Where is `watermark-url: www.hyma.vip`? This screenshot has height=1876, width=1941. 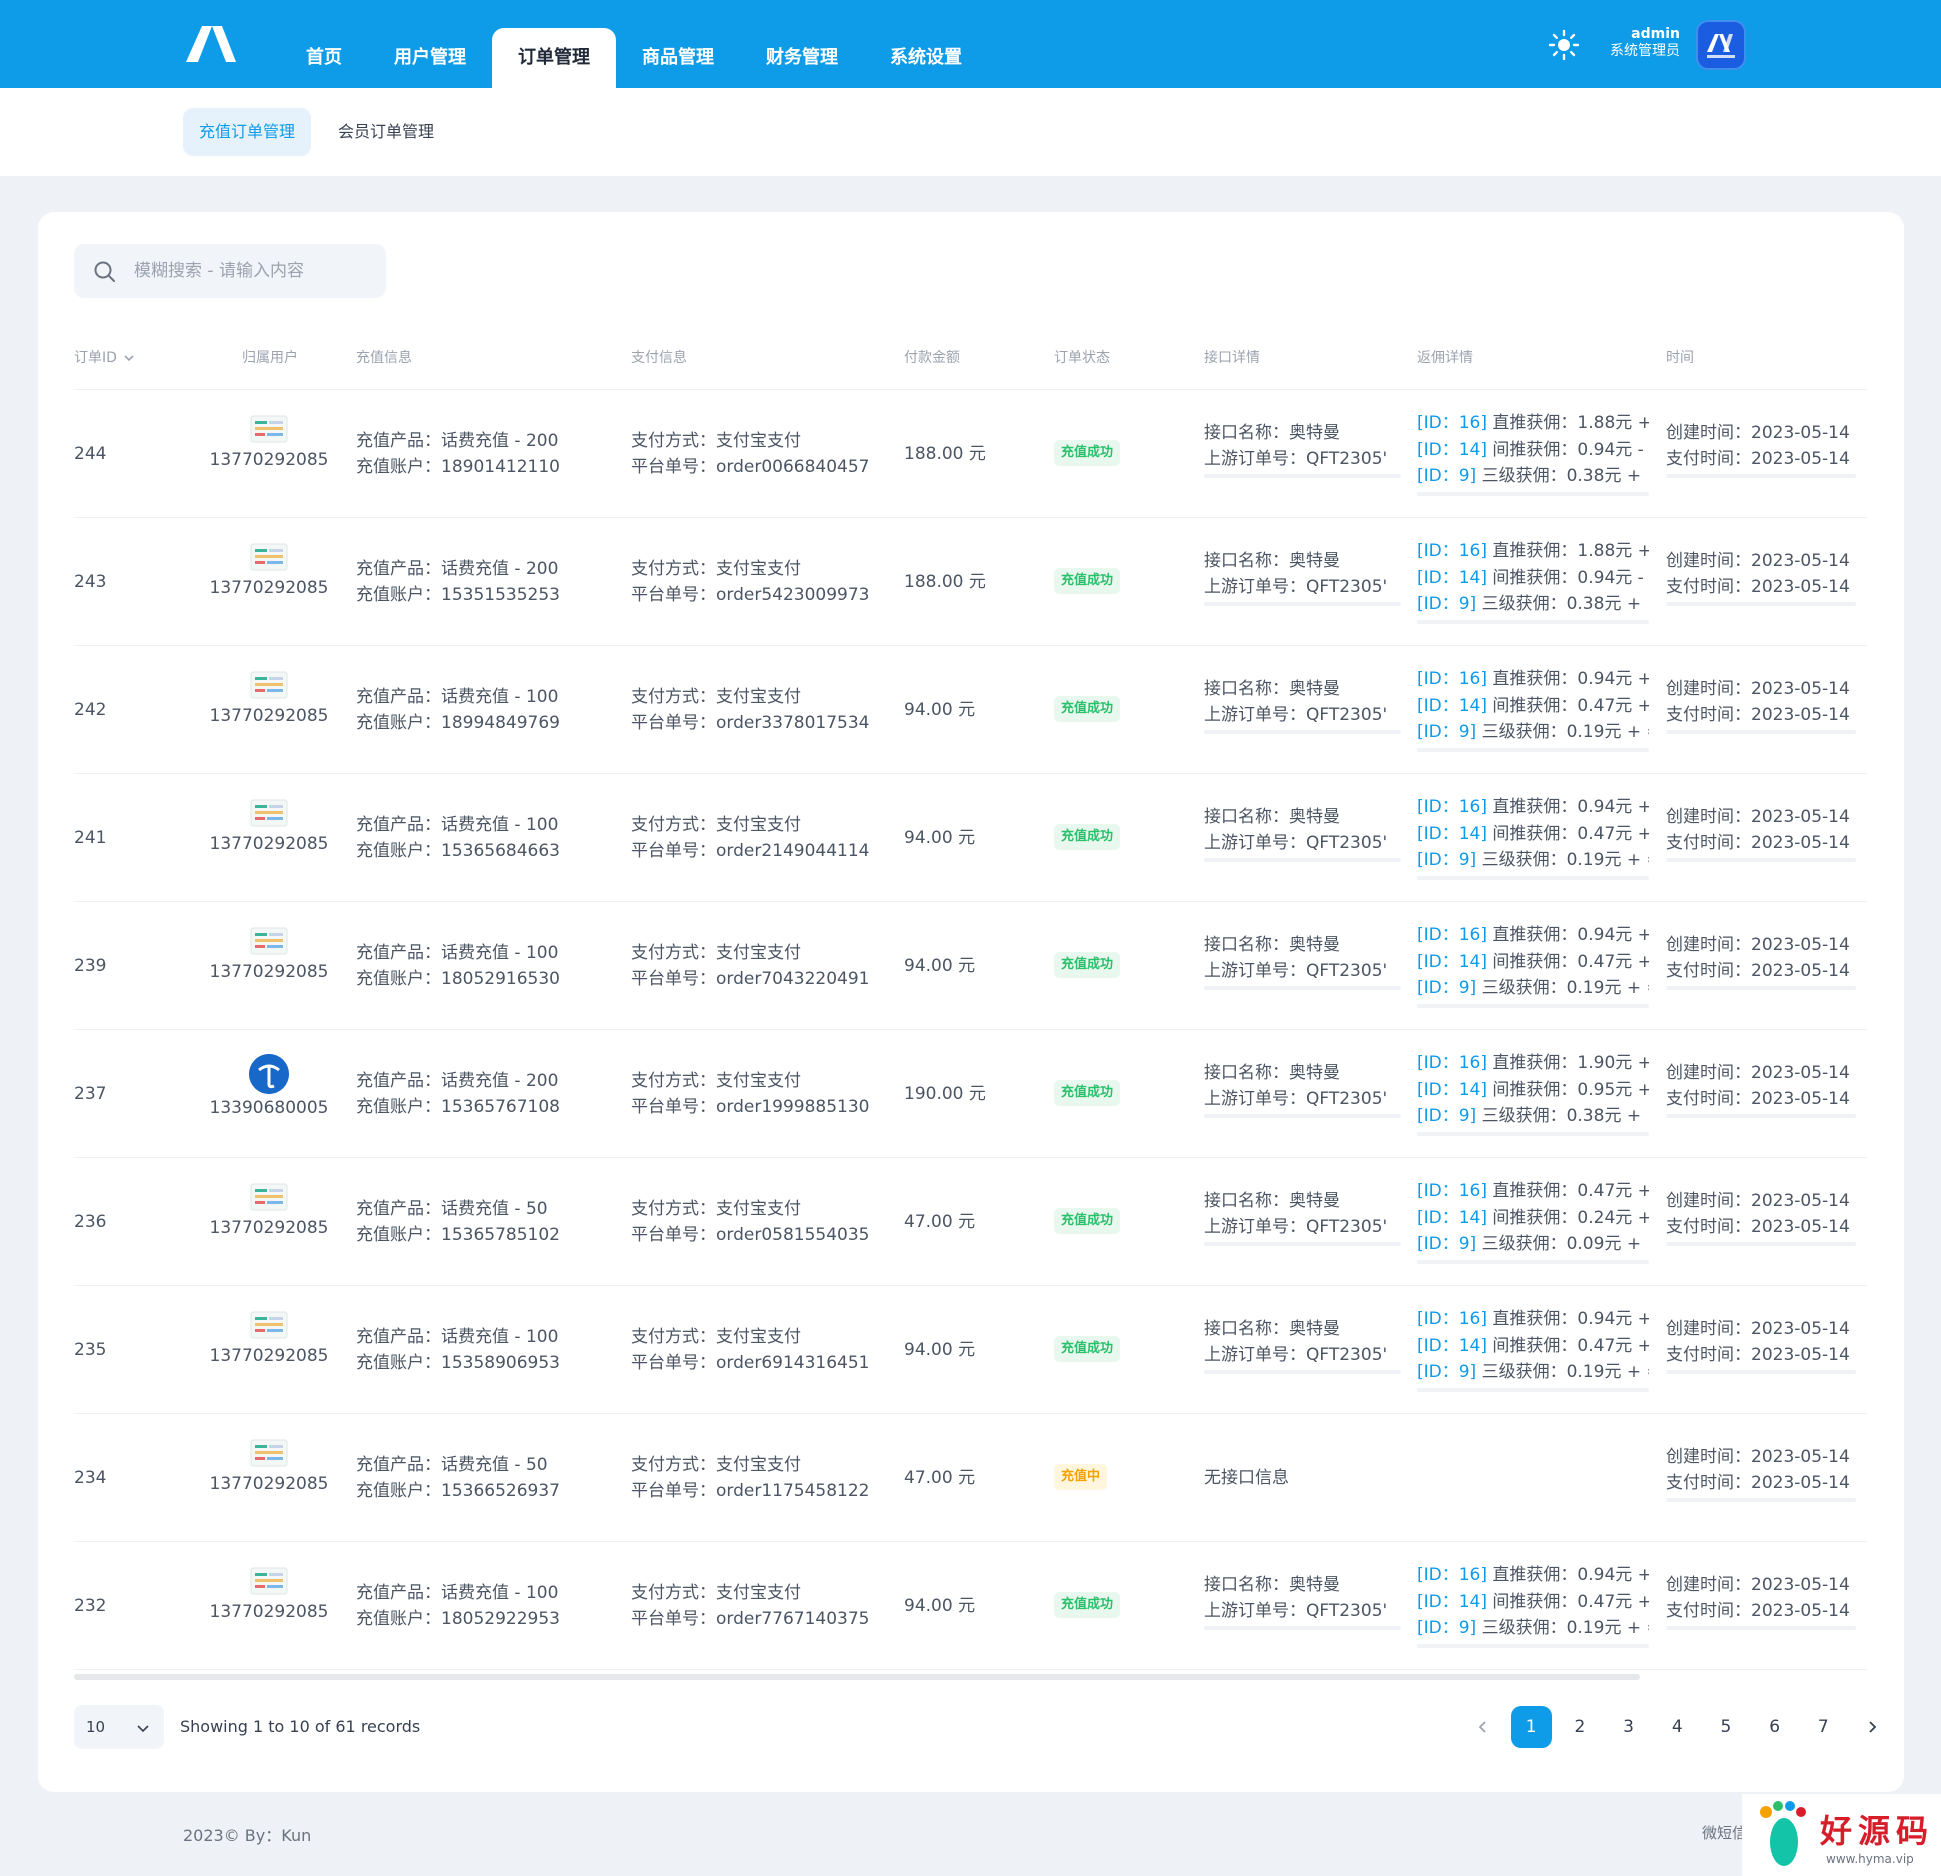
watermark-url: www.hyma.vip is located at coordinates (1870, 1859).